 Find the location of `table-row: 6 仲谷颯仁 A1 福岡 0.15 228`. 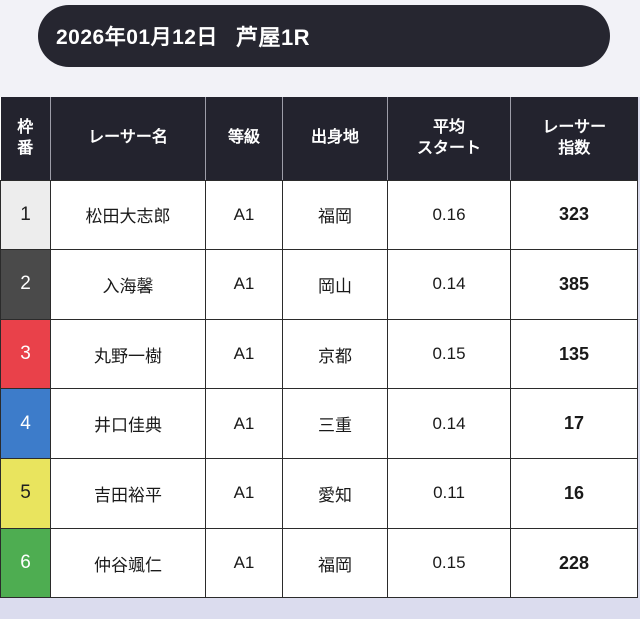

table-row: 6 仲谷颯仁 A1 福岡 0.15 228 is located at coordinates (319, 563).